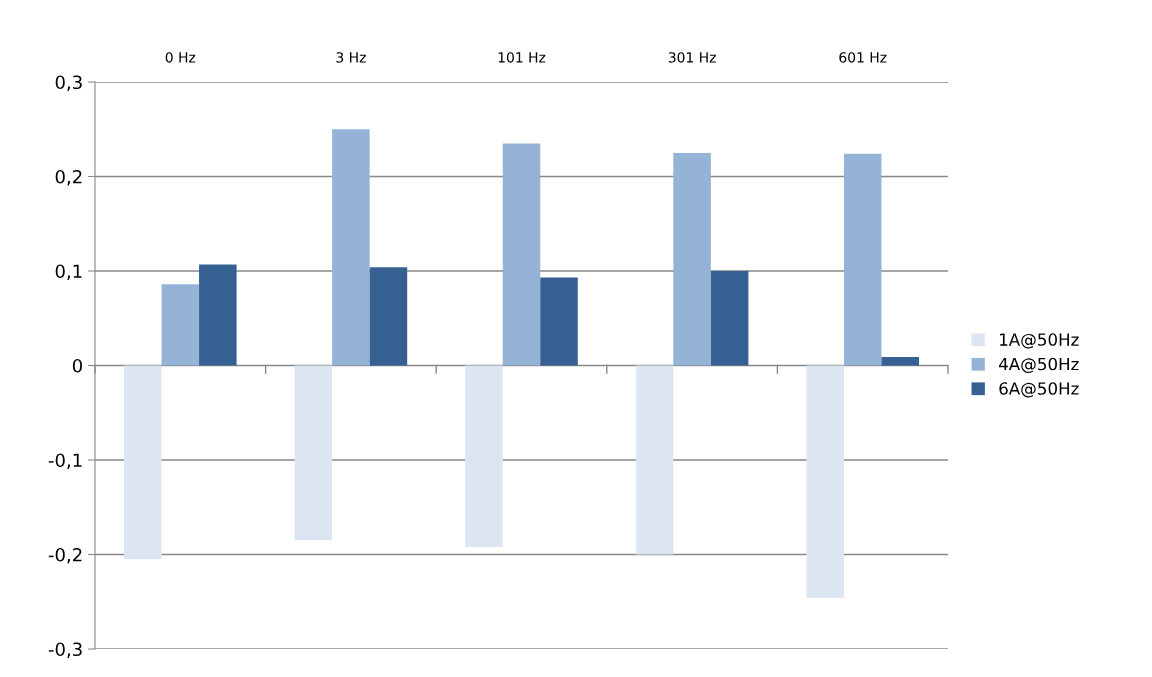 This screenshot has width=1152, height=677. What do you see at coordinates (522, 57) in the screenshot?
I see `x-tick-label: 101 Hz` at bounding box center [522, 57].